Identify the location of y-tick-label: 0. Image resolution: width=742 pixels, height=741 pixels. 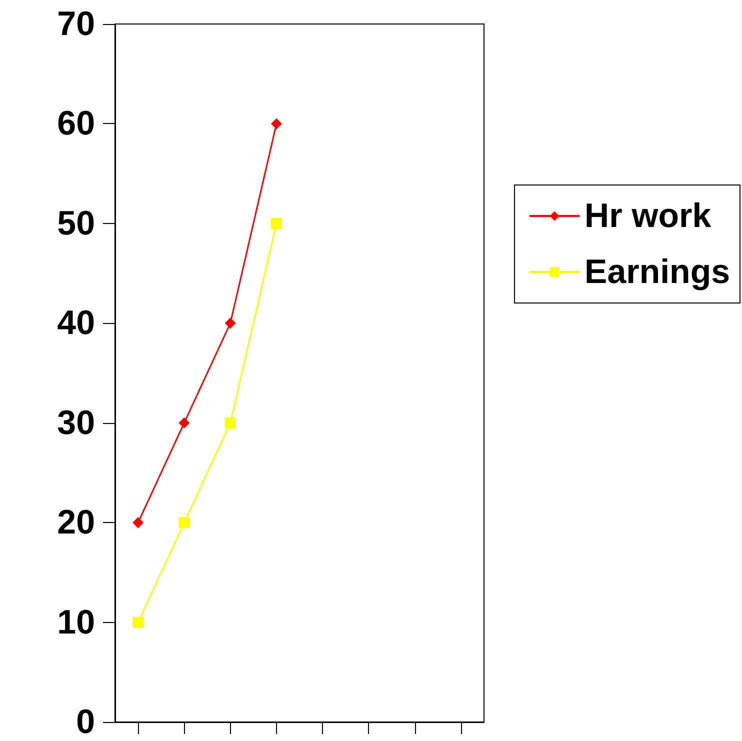
(85, 722).